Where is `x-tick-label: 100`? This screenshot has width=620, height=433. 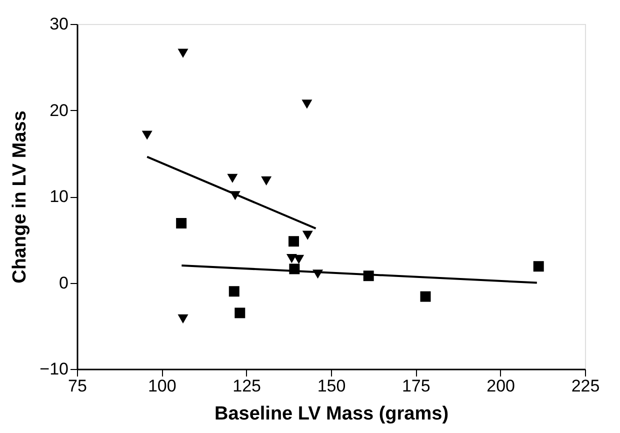
x-tick-label: 100 is located at coordinates (162, 386).